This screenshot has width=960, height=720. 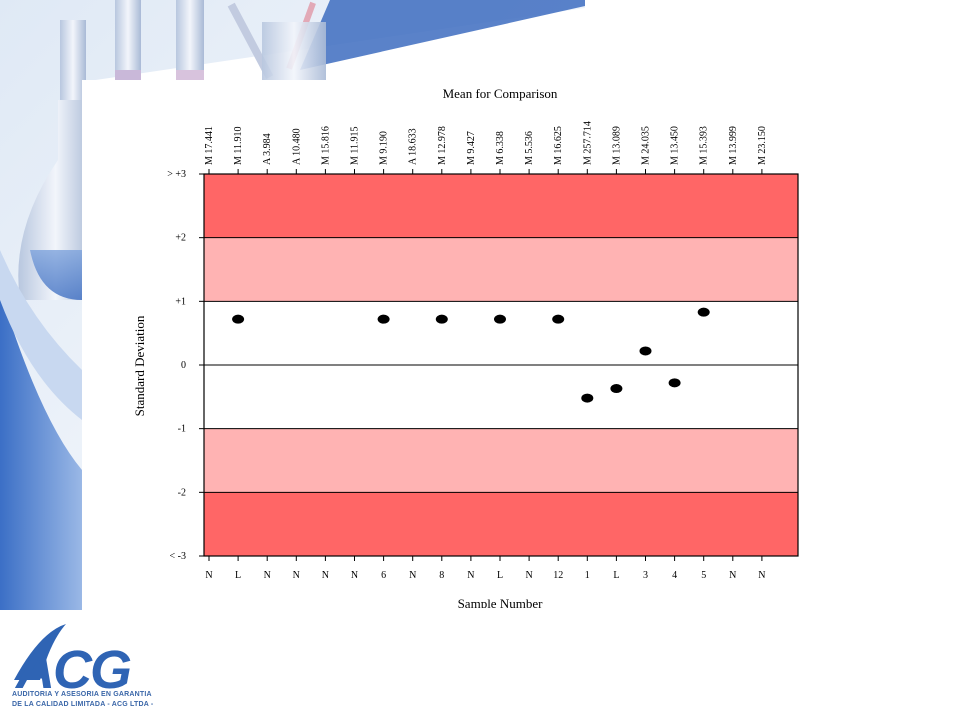 I want to click on y-tick-label: +1, so click(x=180, y=301).